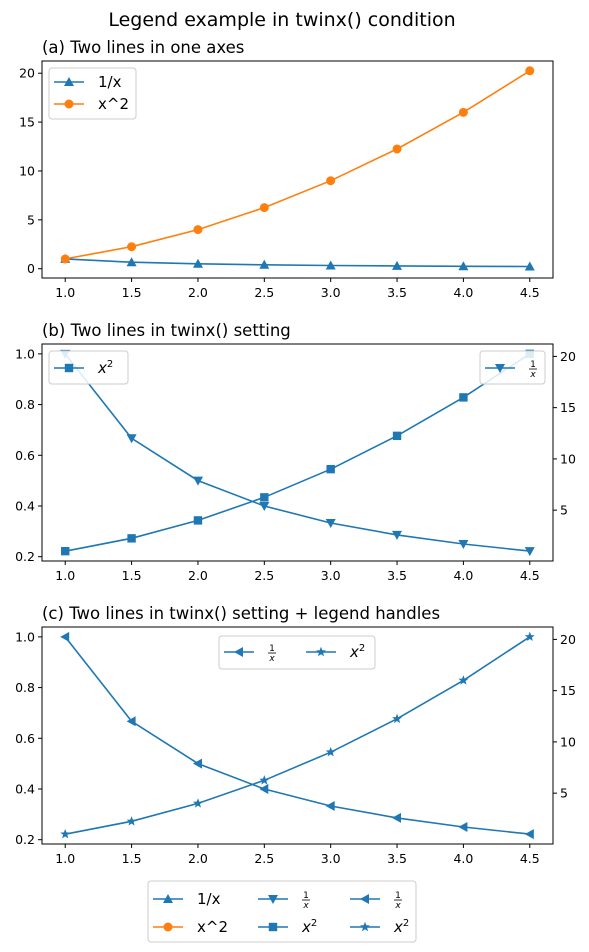 Image resolution: width=589 pixels, height=952 pixels. Describe the element at coordinates (284, 901) in the screenshot. I see `figure-legend-entry: 1x` at that location.